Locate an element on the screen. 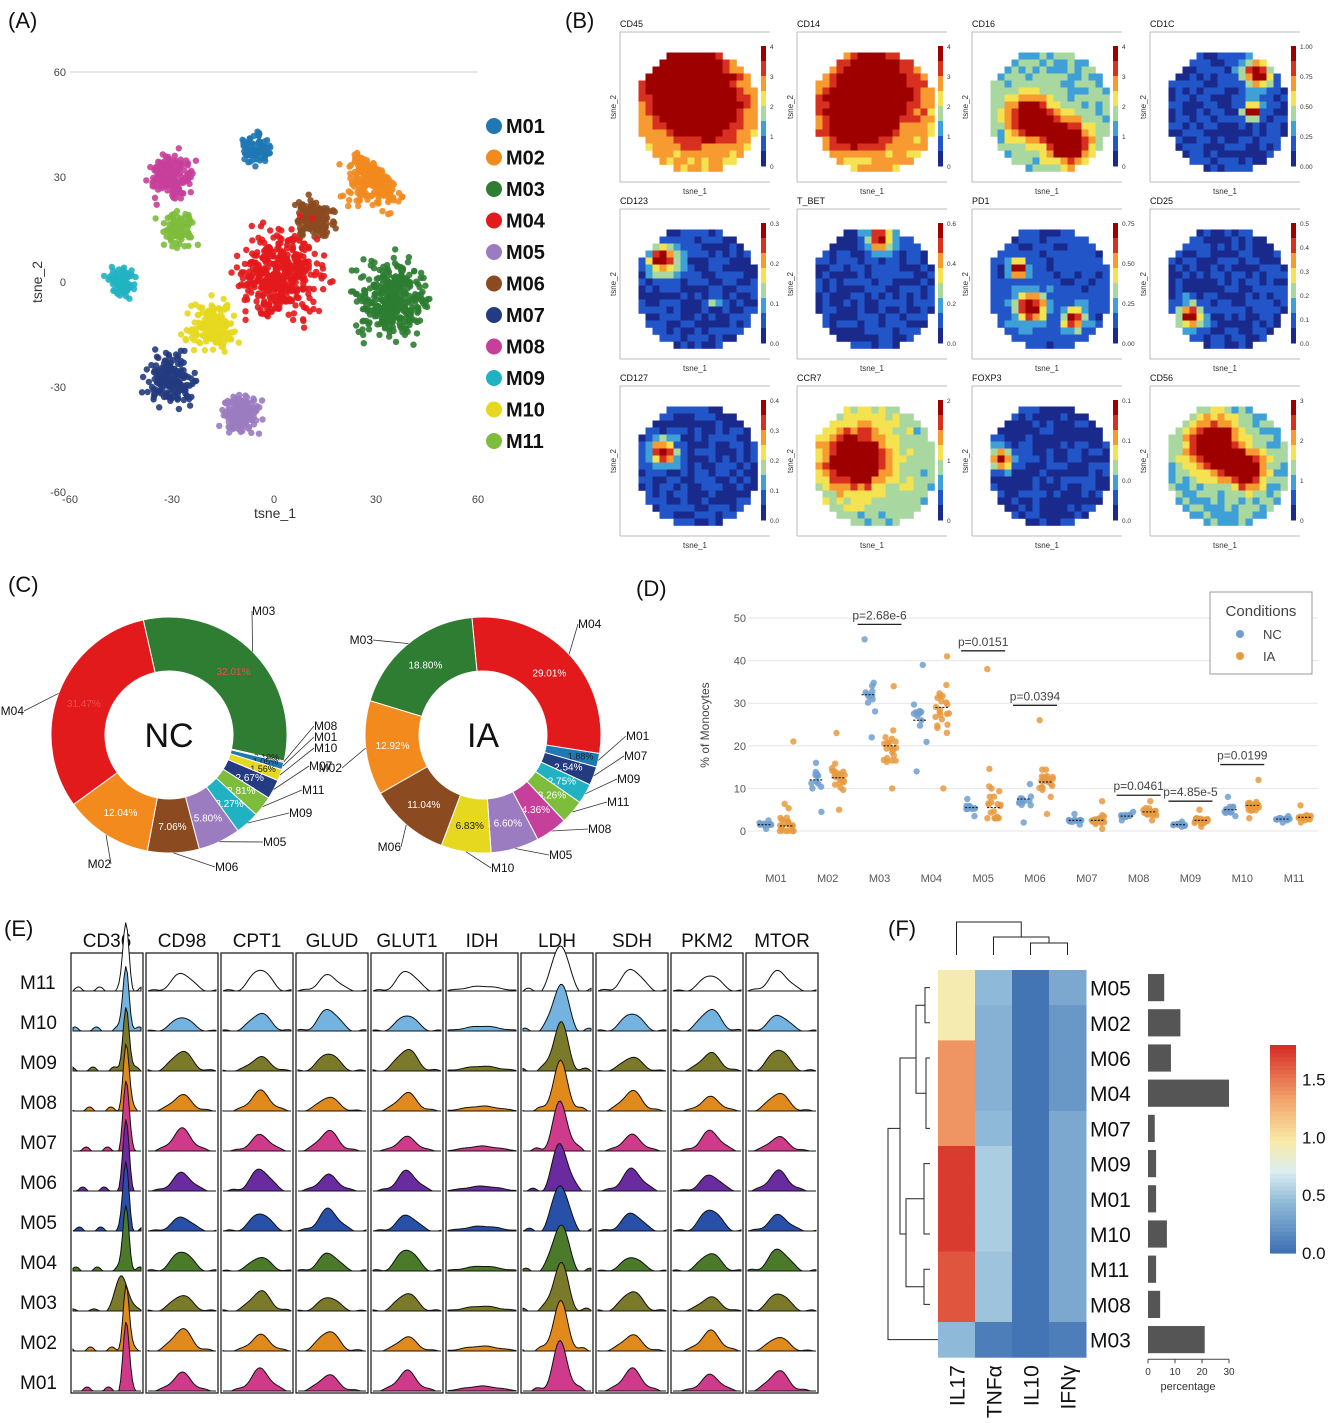 The width and height of the screenshot is (1328, 1423). colorbar-segment is located at coordinates (940, 99).